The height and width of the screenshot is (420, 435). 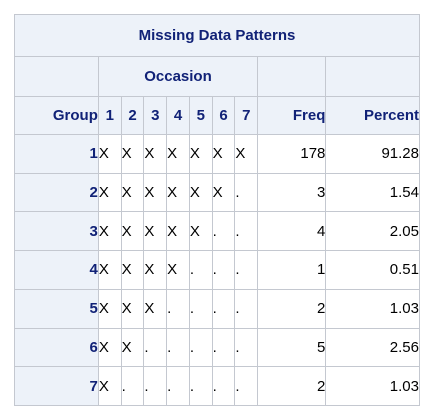 I want to click on freq-cell: 5, so click(x=292, y=347).